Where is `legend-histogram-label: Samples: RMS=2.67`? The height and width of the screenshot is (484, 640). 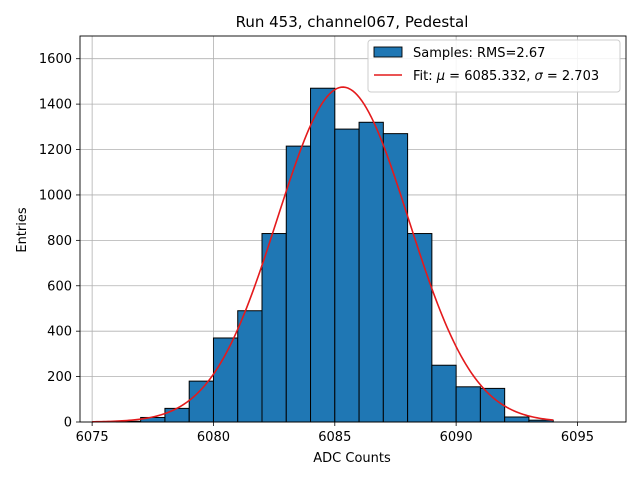
legend-histogram-label: Samples: RMS=2.67 is located at coordinates (479, 53).